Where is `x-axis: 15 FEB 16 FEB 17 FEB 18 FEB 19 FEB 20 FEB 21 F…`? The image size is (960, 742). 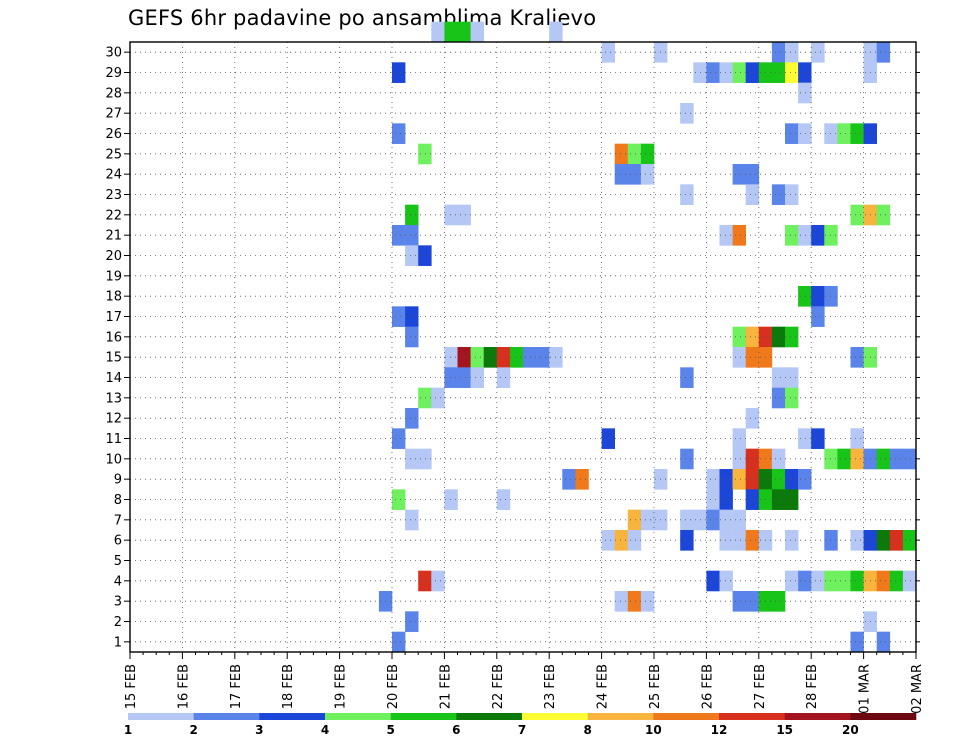 x-axis: 15 FEB 16 FEB 17 FEB 18 FEB 19 FEB 20 FEB 21 F… is located at coordinates (524, 683).